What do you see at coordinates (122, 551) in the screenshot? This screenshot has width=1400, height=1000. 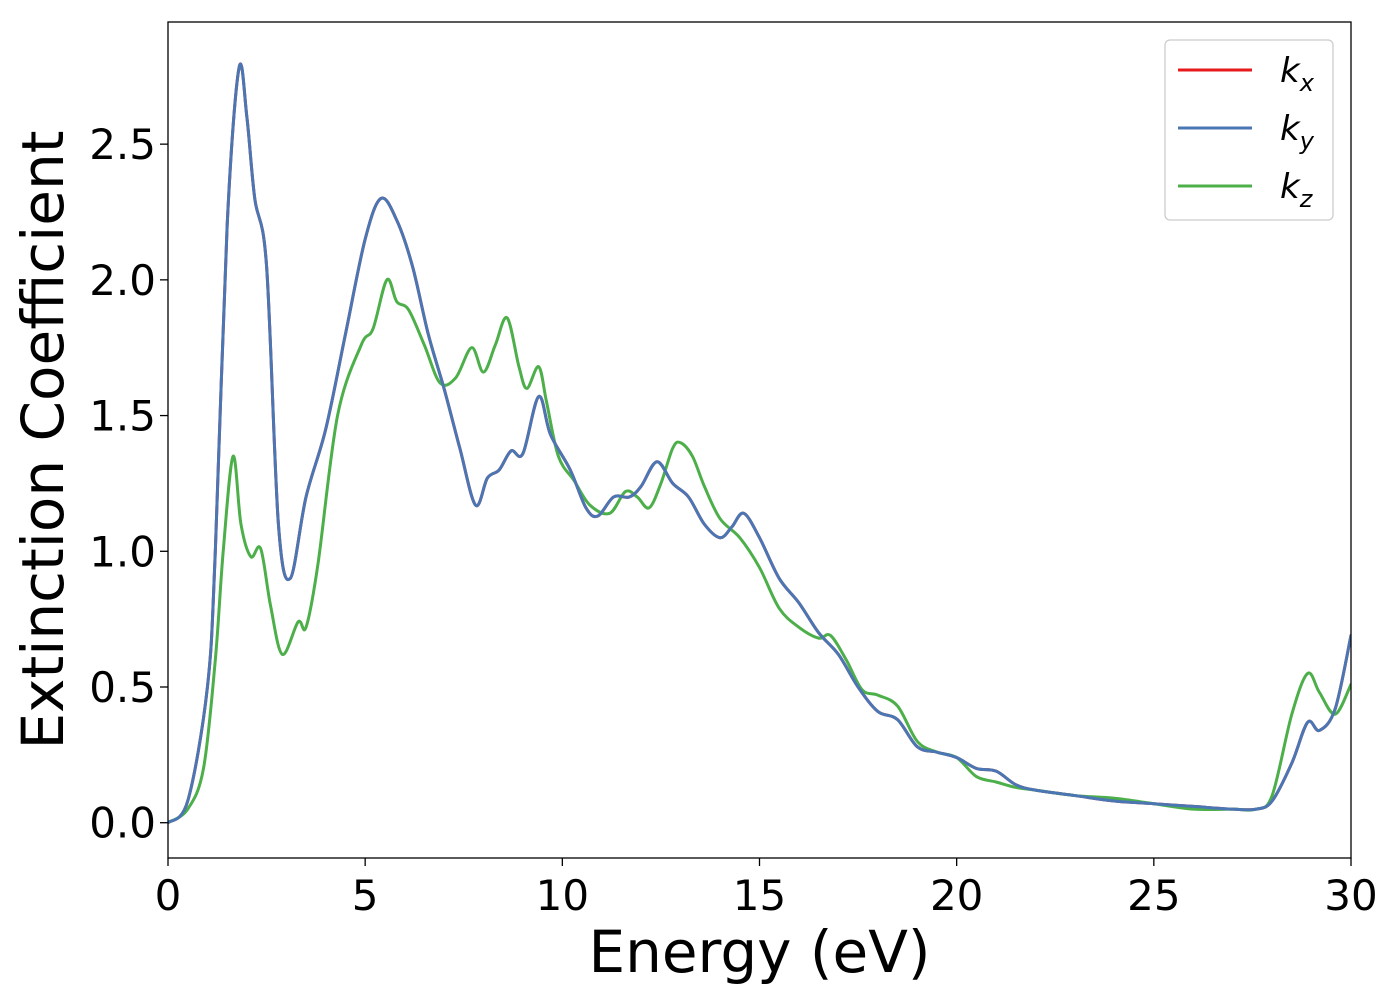 I see `y-tick-label: 1.0` at bounding box center [122, 551].